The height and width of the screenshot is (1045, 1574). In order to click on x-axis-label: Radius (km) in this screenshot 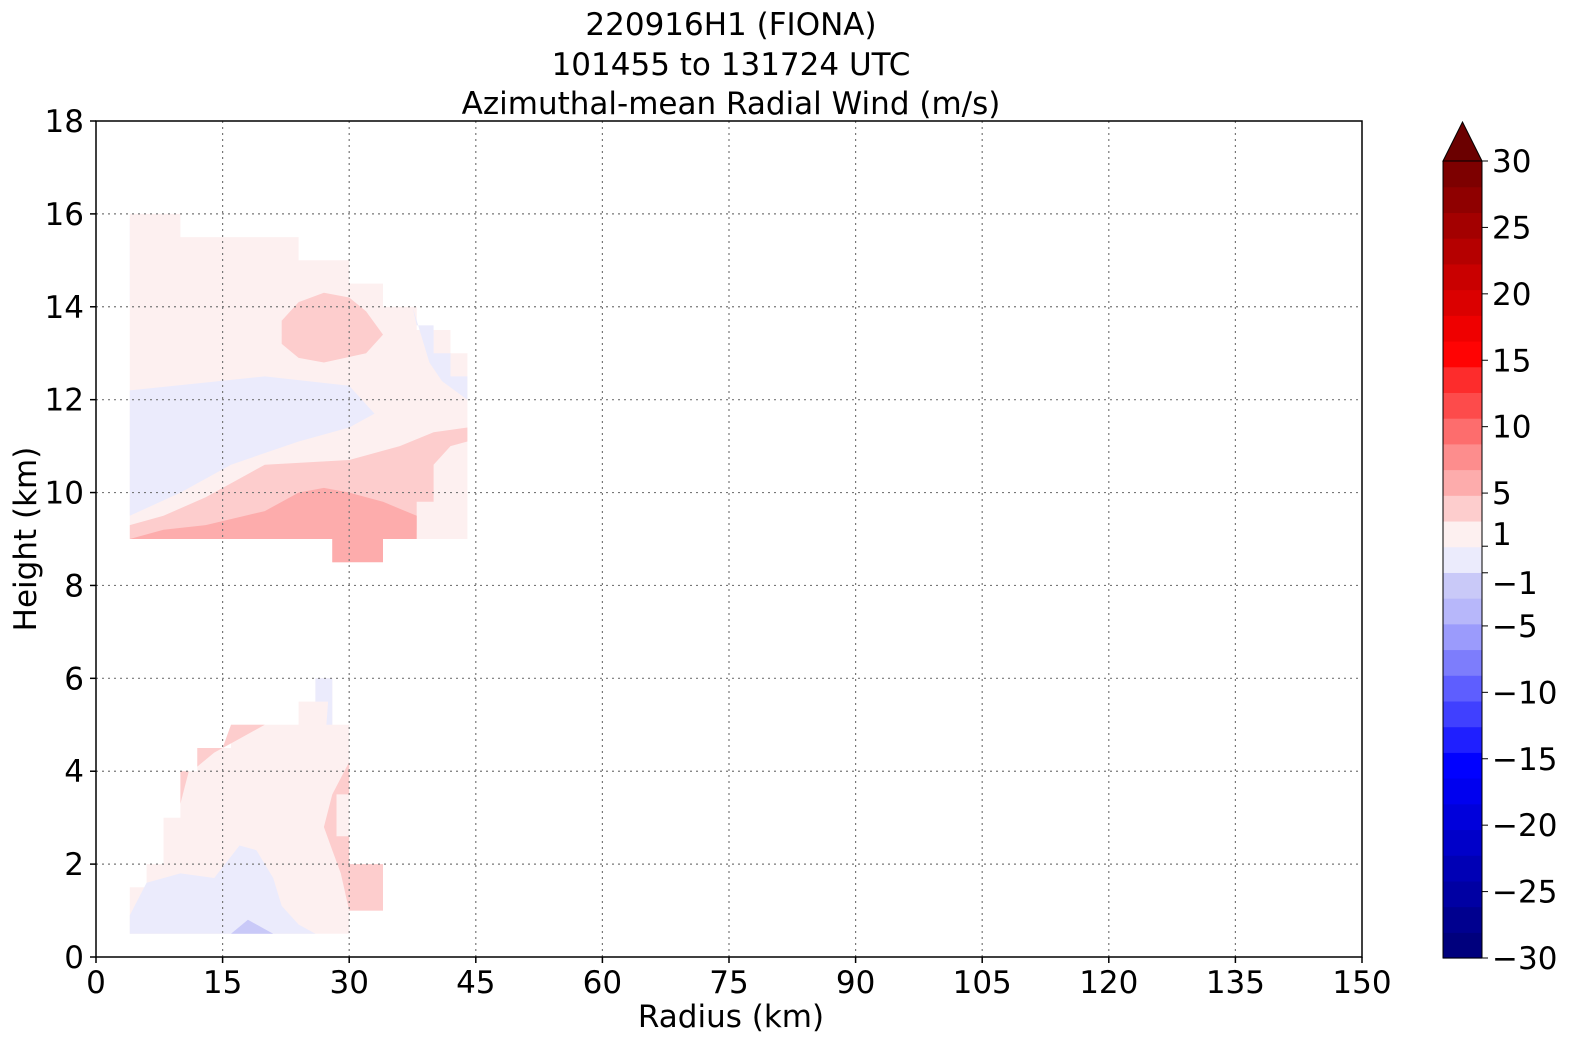, I will do `click(731, 1017)`.